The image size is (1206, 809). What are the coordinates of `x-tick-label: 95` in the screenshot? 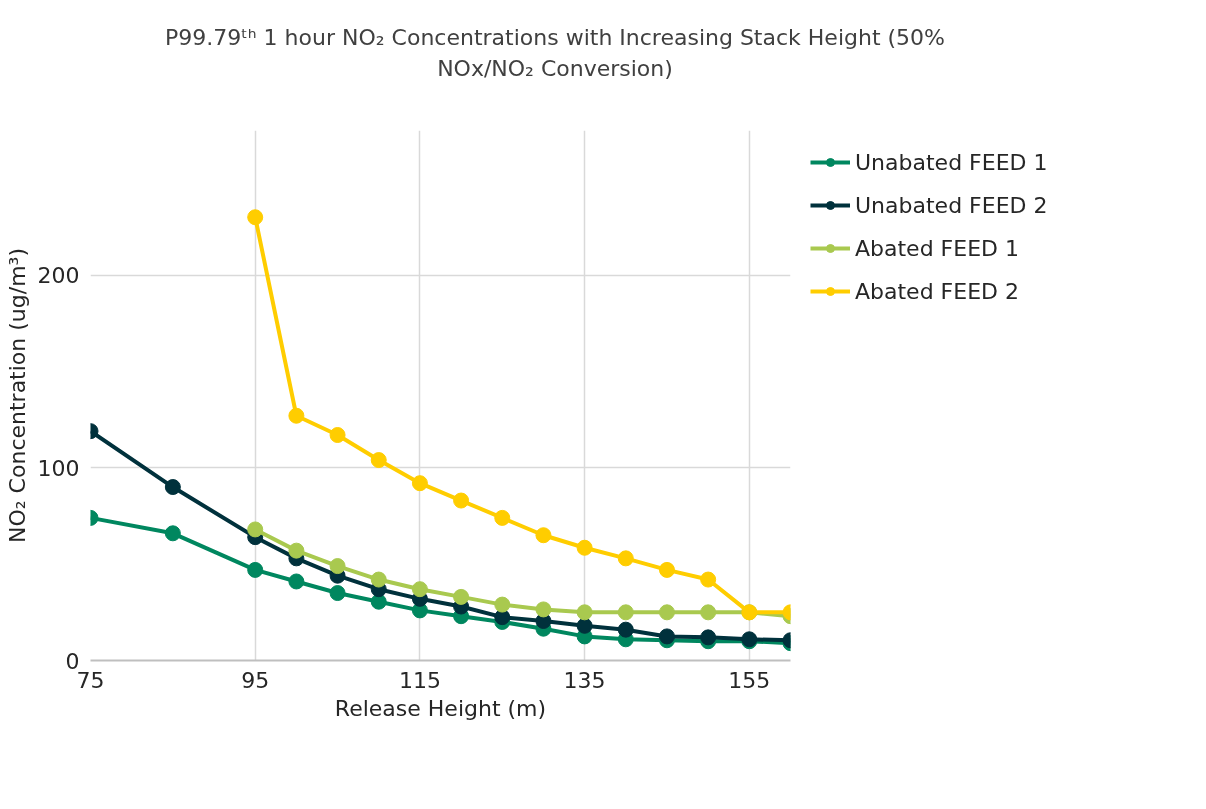 It's located at (255, 680).